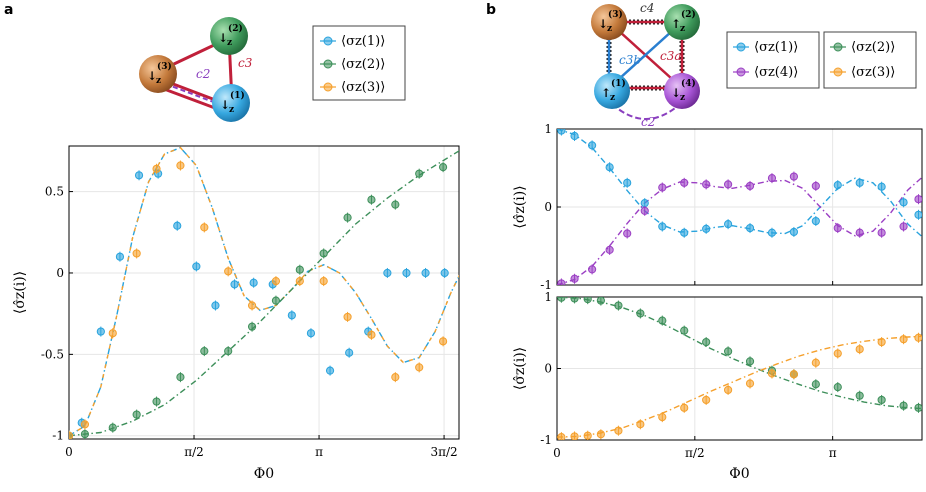 The image size is (926, 492). I want to click on point-σz(2)-15, so click(419, 173).